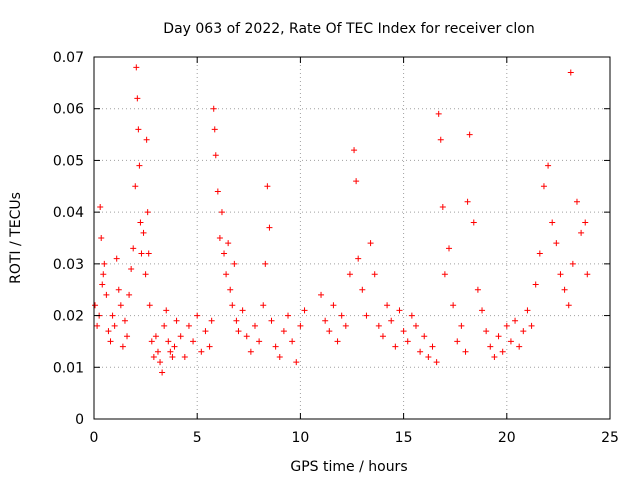  What do you see at coordinates (68, 161) in the screenshot?
I see `y-tick-label: 0.05` at bounding box center [68, 161].